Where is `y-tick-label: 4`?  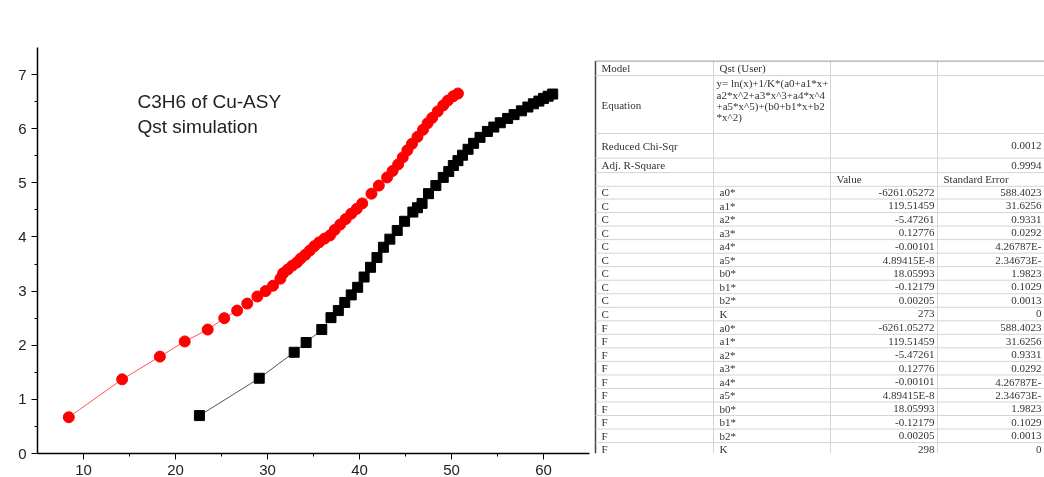
y-tick-label: 4 is located at coordinates (22, 236).